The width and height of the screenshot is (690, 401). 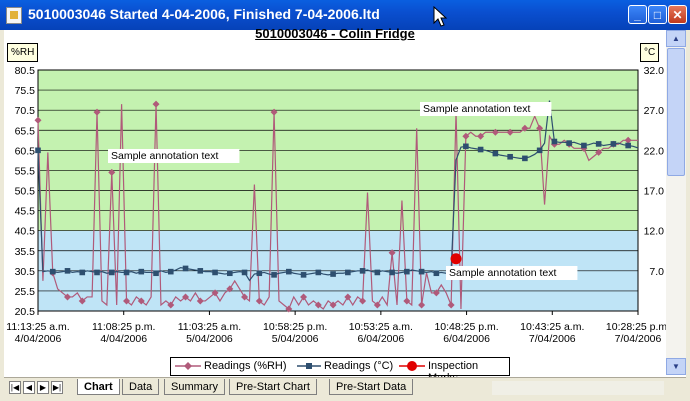 I want to click on x-tick-time: 11:13:25 a.m., so click(x=37, y=327).